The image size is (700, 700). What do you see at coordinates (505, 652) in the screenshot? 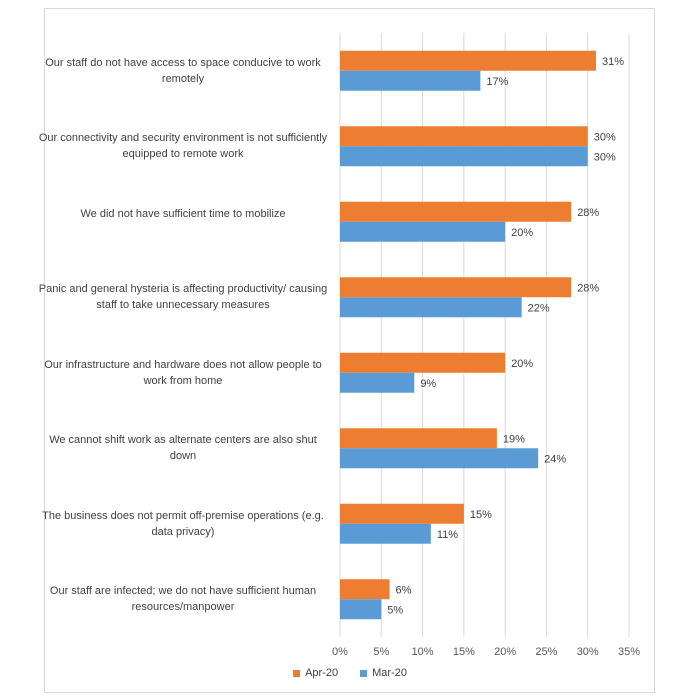
I see `x-tick-label: 20%` at bounding box center [505, 652].